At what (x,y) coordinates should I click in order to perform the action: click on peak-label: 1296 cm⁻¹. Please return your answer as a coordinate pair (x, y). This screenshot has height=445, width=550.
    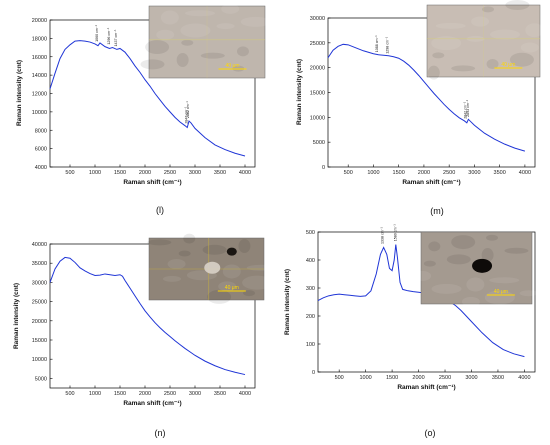
    Looking at the image, I should click on (109, 36).